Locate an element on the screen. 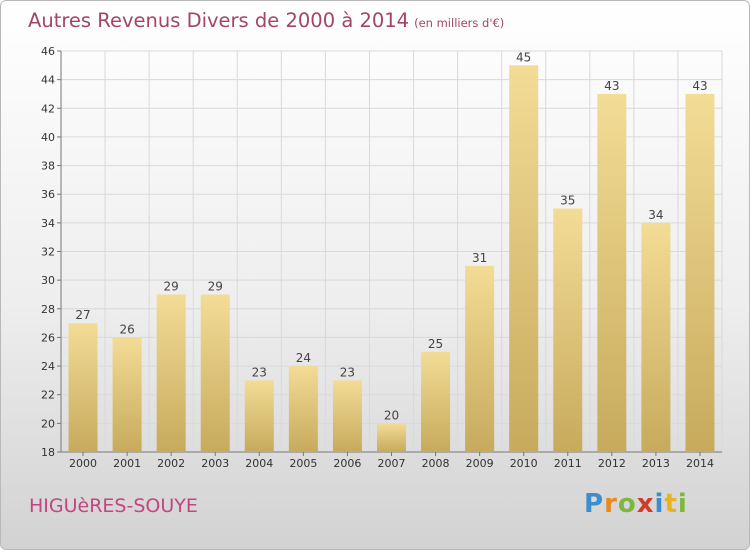  commune-name: HIGUèRES-SOUYE is located at coordinates (113, 506).